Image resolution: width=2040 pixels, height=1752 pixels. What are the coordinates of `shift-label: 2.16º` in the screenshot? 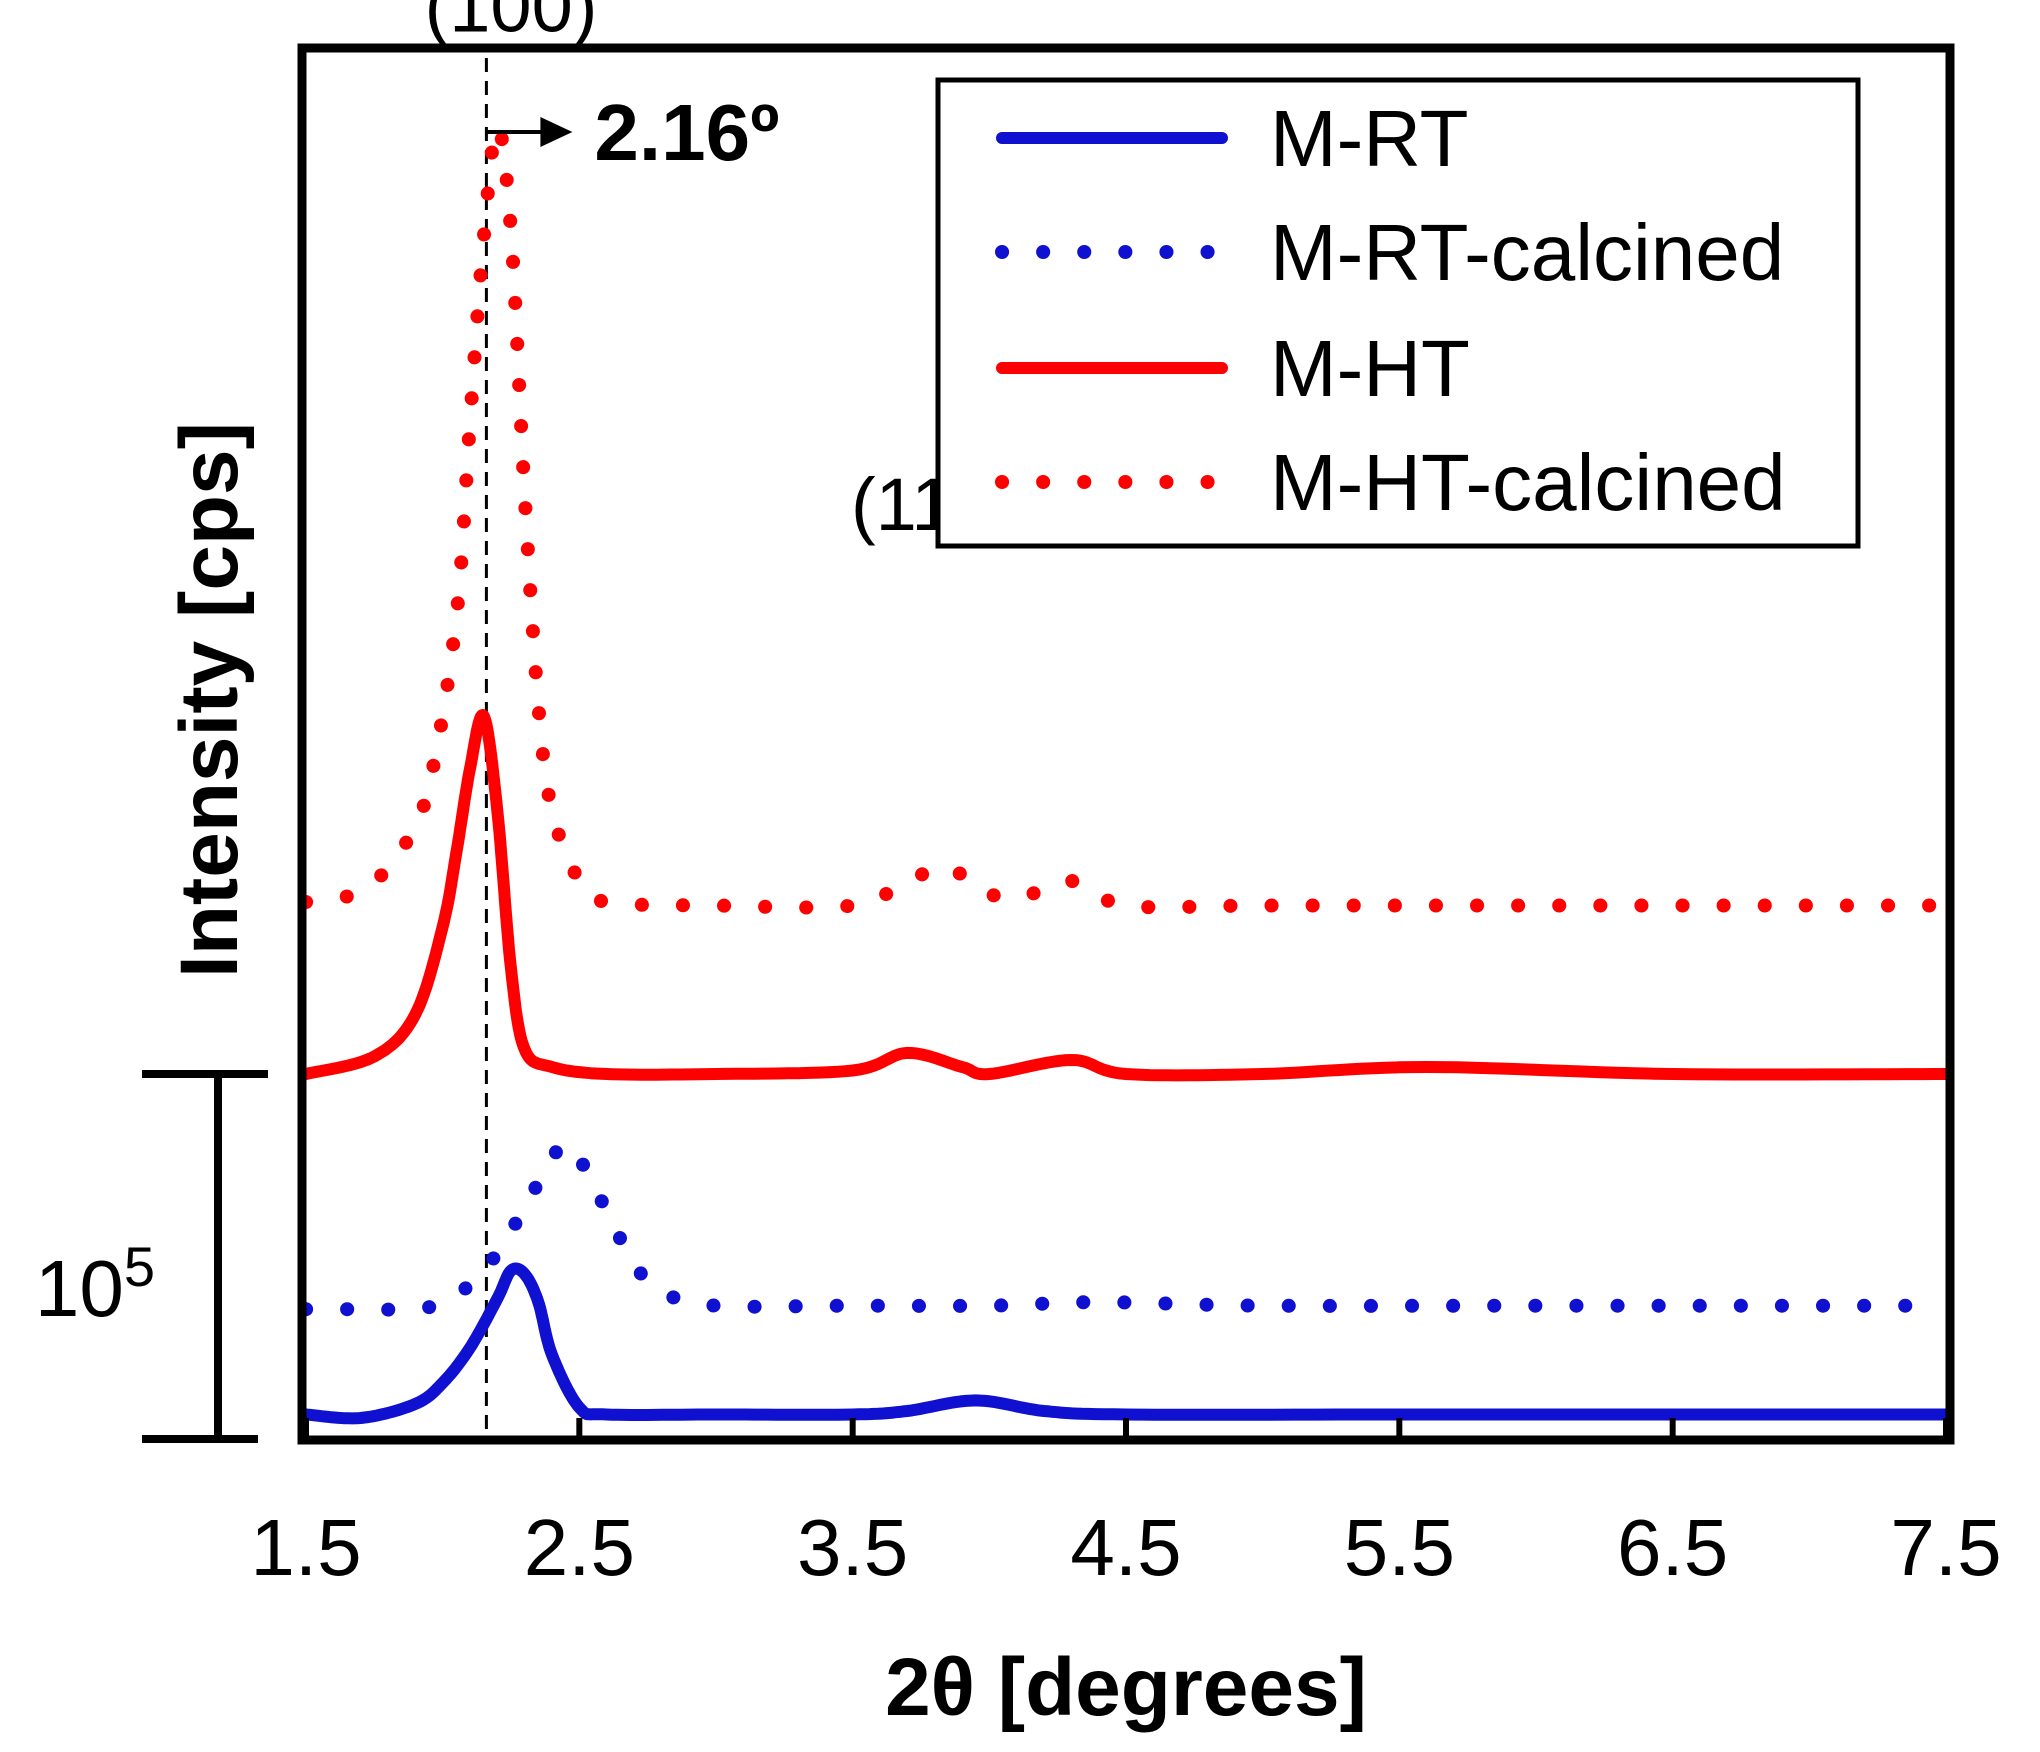 It's located at (686, 132).